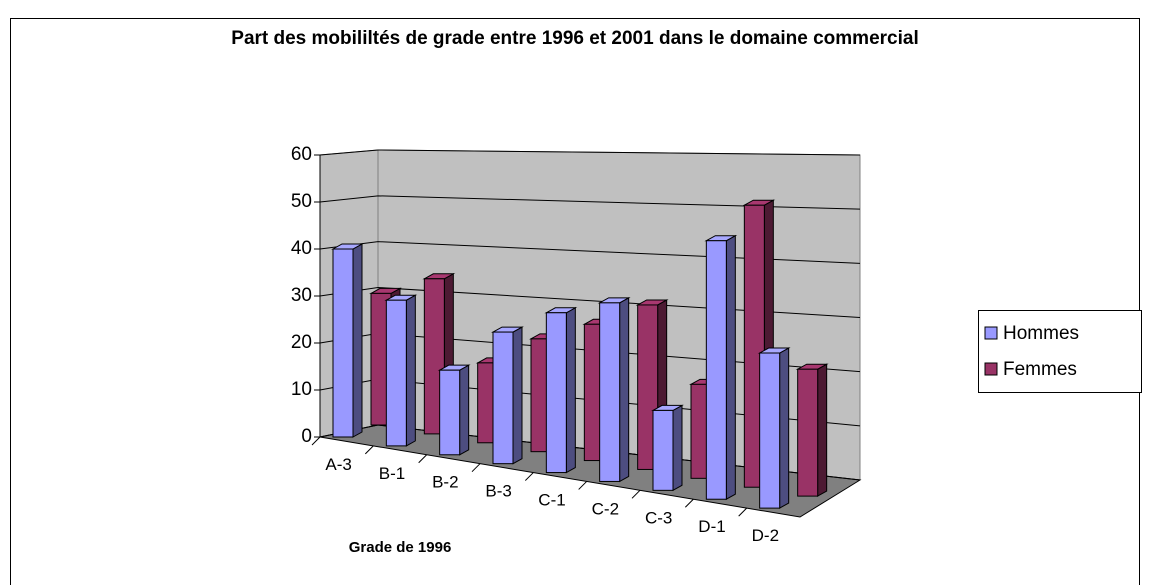 Image resolution: width=1150 pixels, height=585 pixels. Describe the element at coordinates (301, 295) in the screenshot. I see `y-tick-label: 30` at that location.